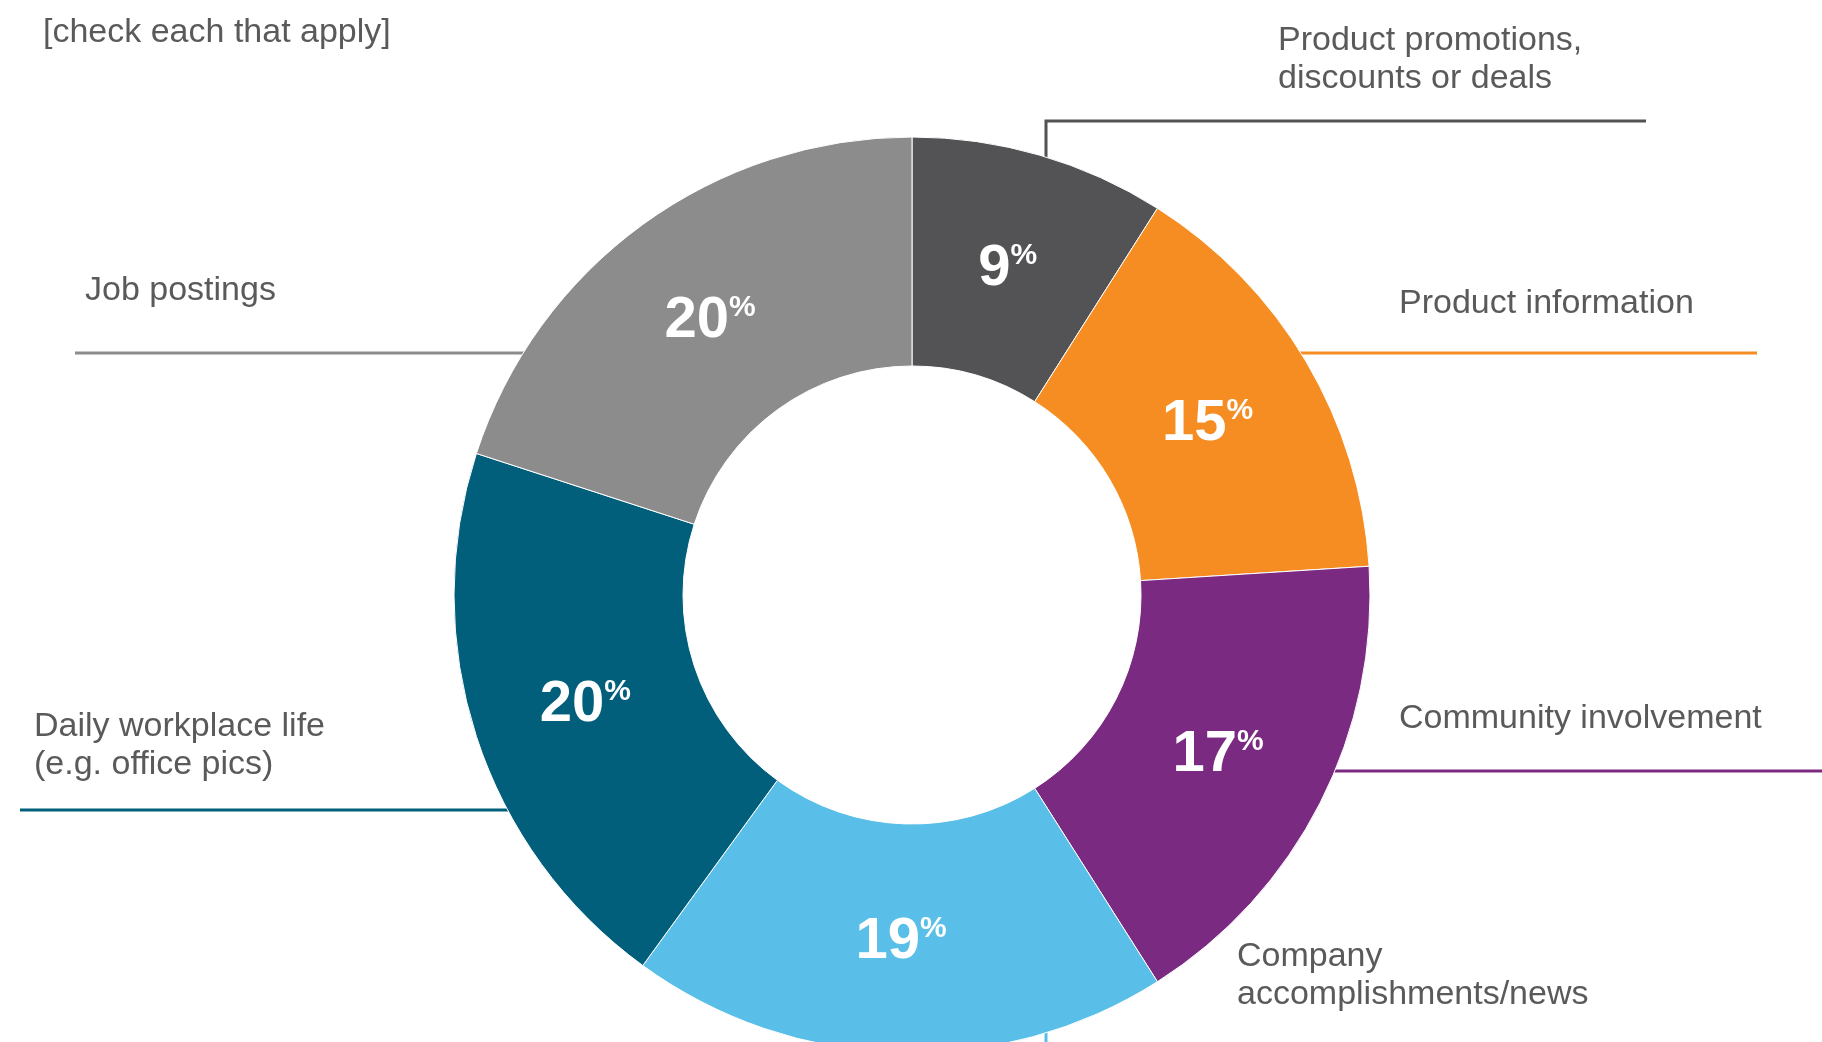 Image resolution: width=1822 pixels, height=1042 pixels. What do you see at coordinates (217, 30) in the screenshot?
I see `text: [check each that apply]` at bounding box center [217, 30].